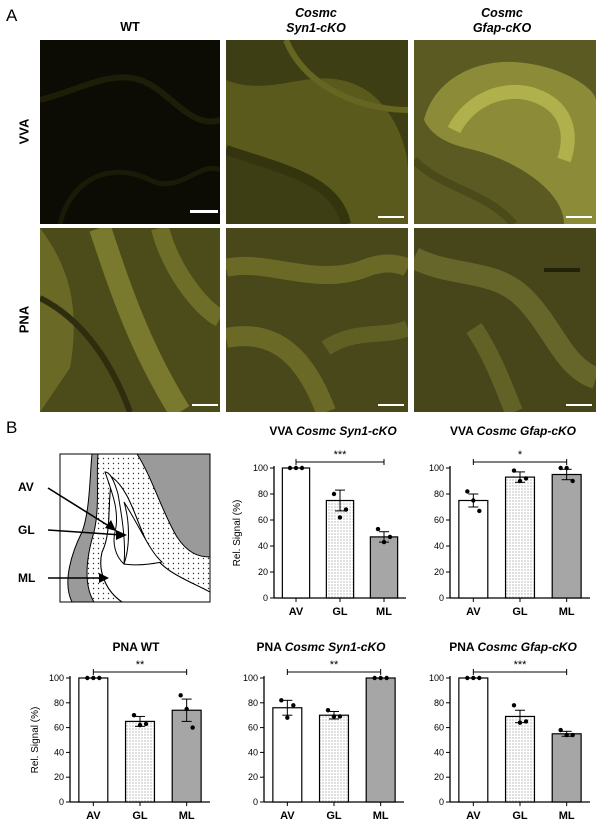 The image size is (611, 834). I want to click on column-header-syn1-line2: Syn1-cKO, so click(316, 28).